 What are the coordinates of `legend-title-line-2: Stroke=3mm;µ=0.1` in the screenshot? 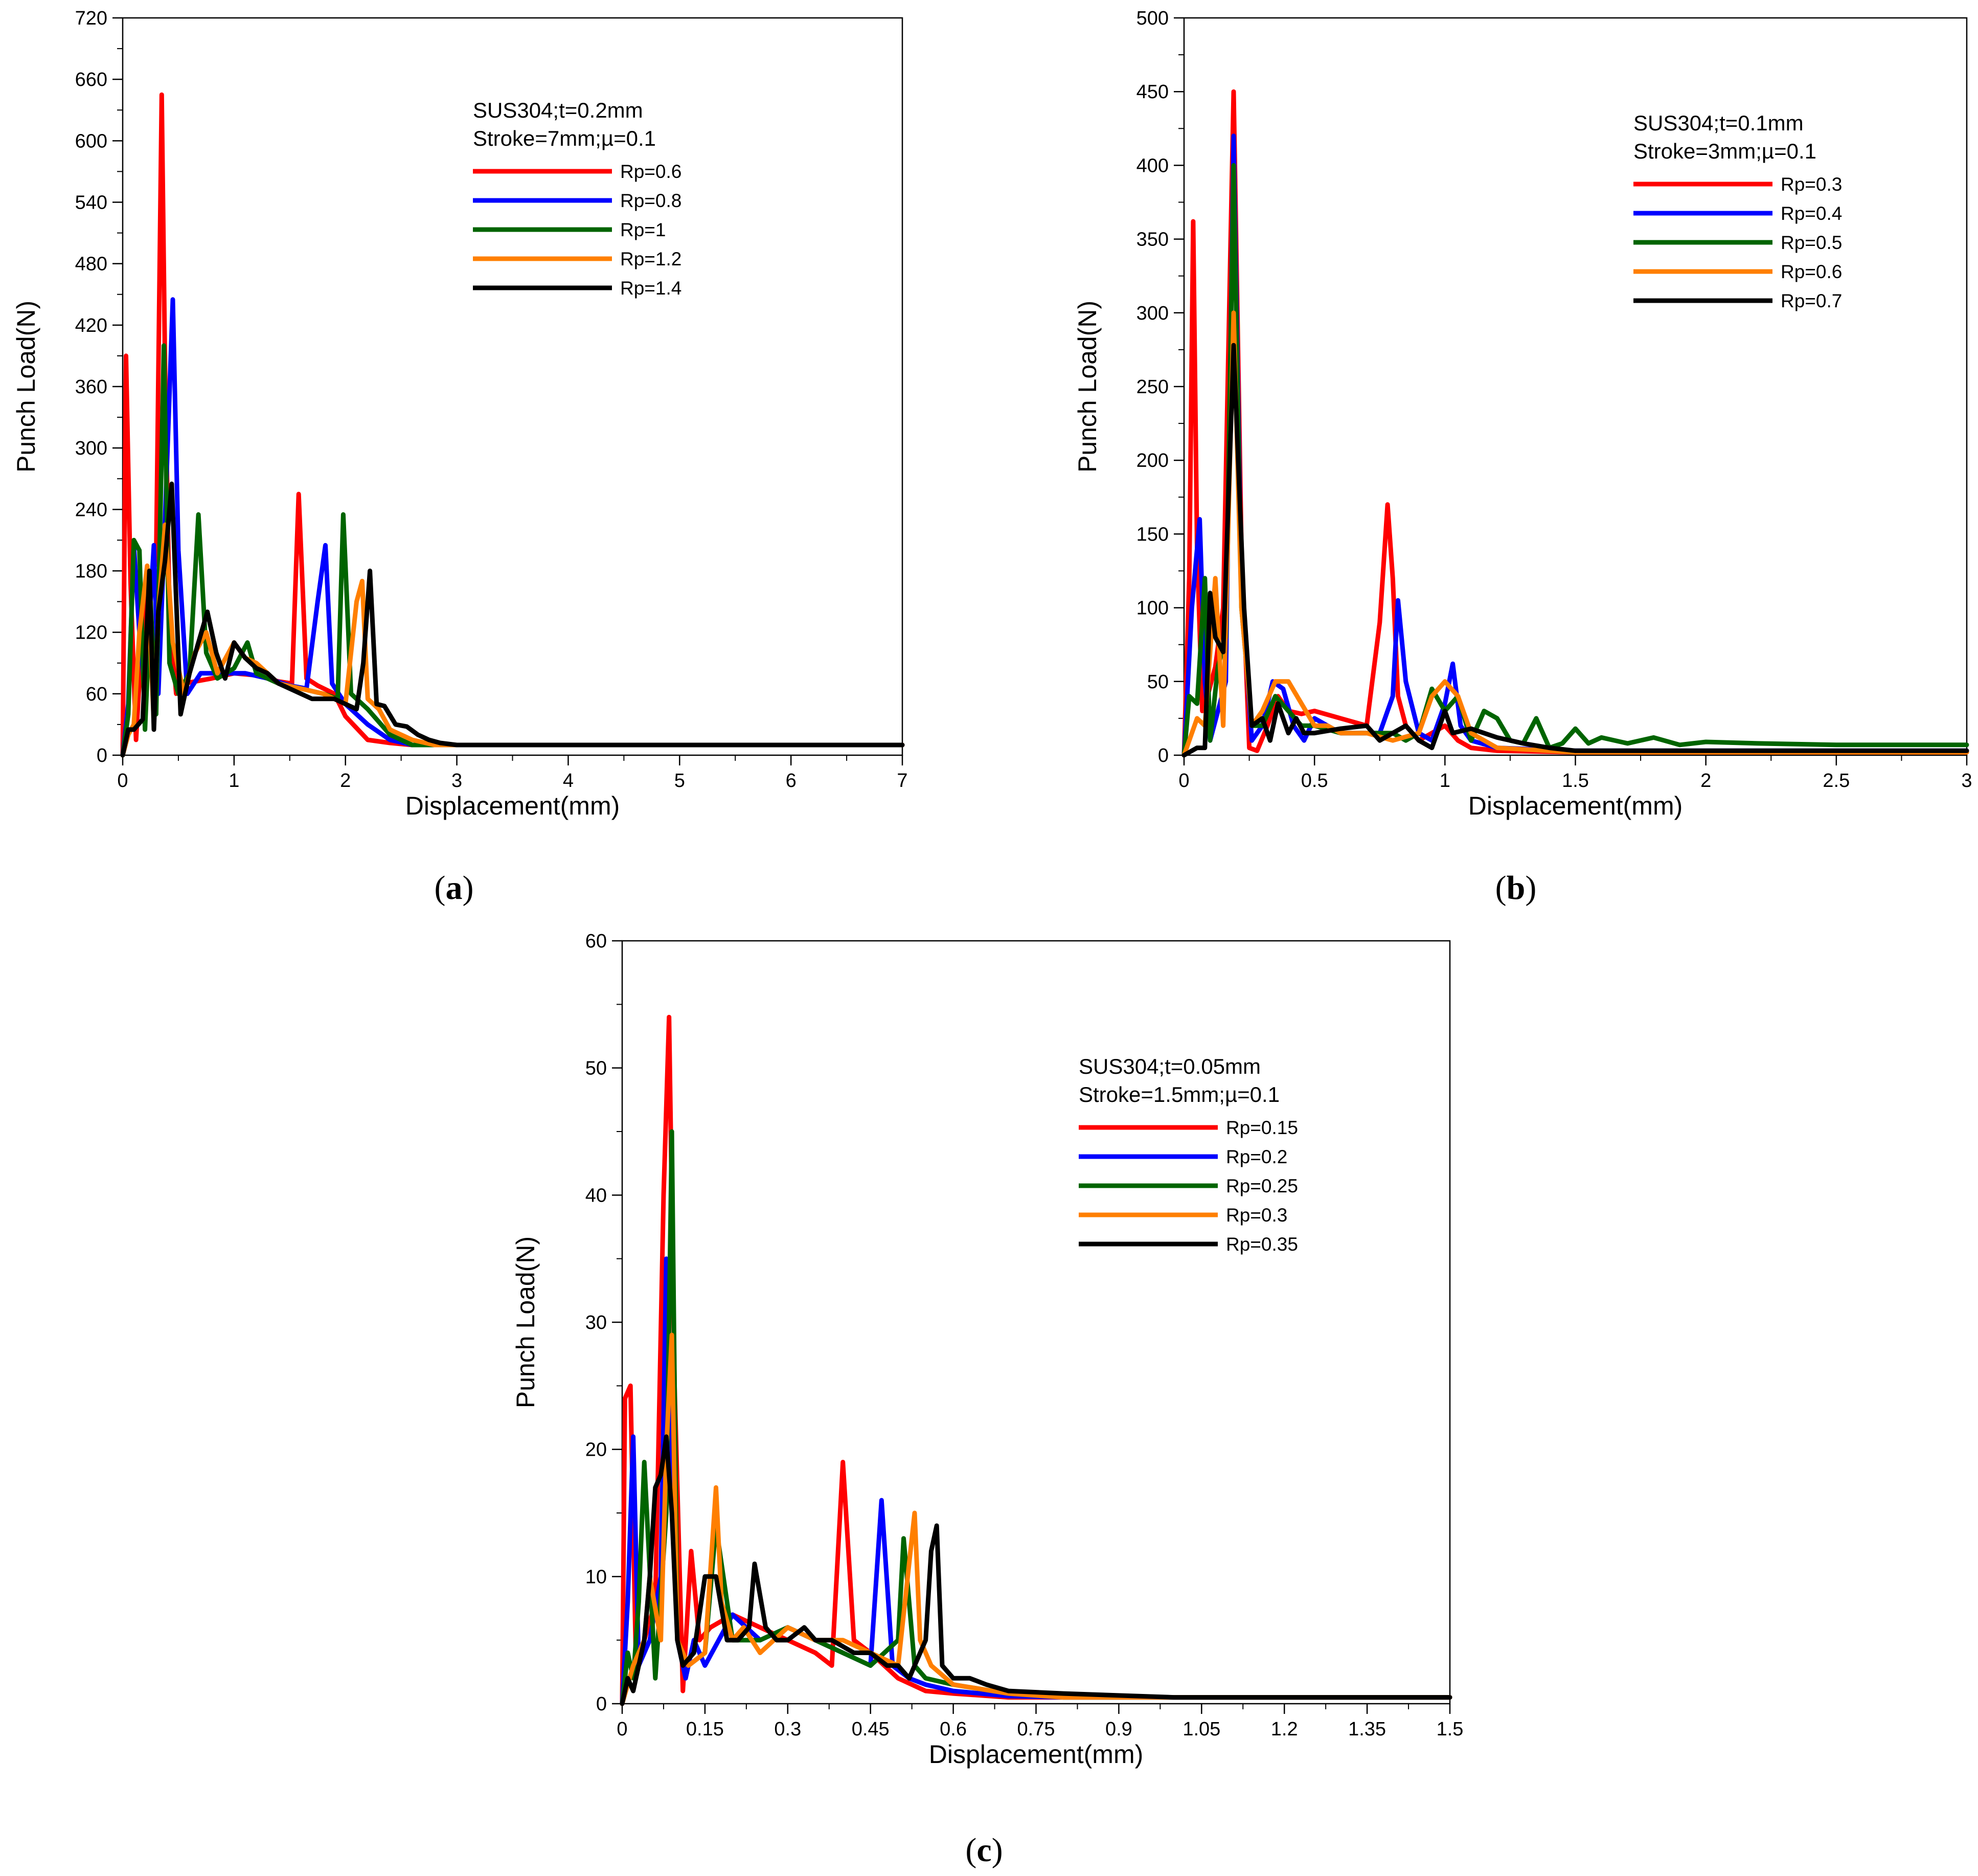 It's located at (1724, 151).